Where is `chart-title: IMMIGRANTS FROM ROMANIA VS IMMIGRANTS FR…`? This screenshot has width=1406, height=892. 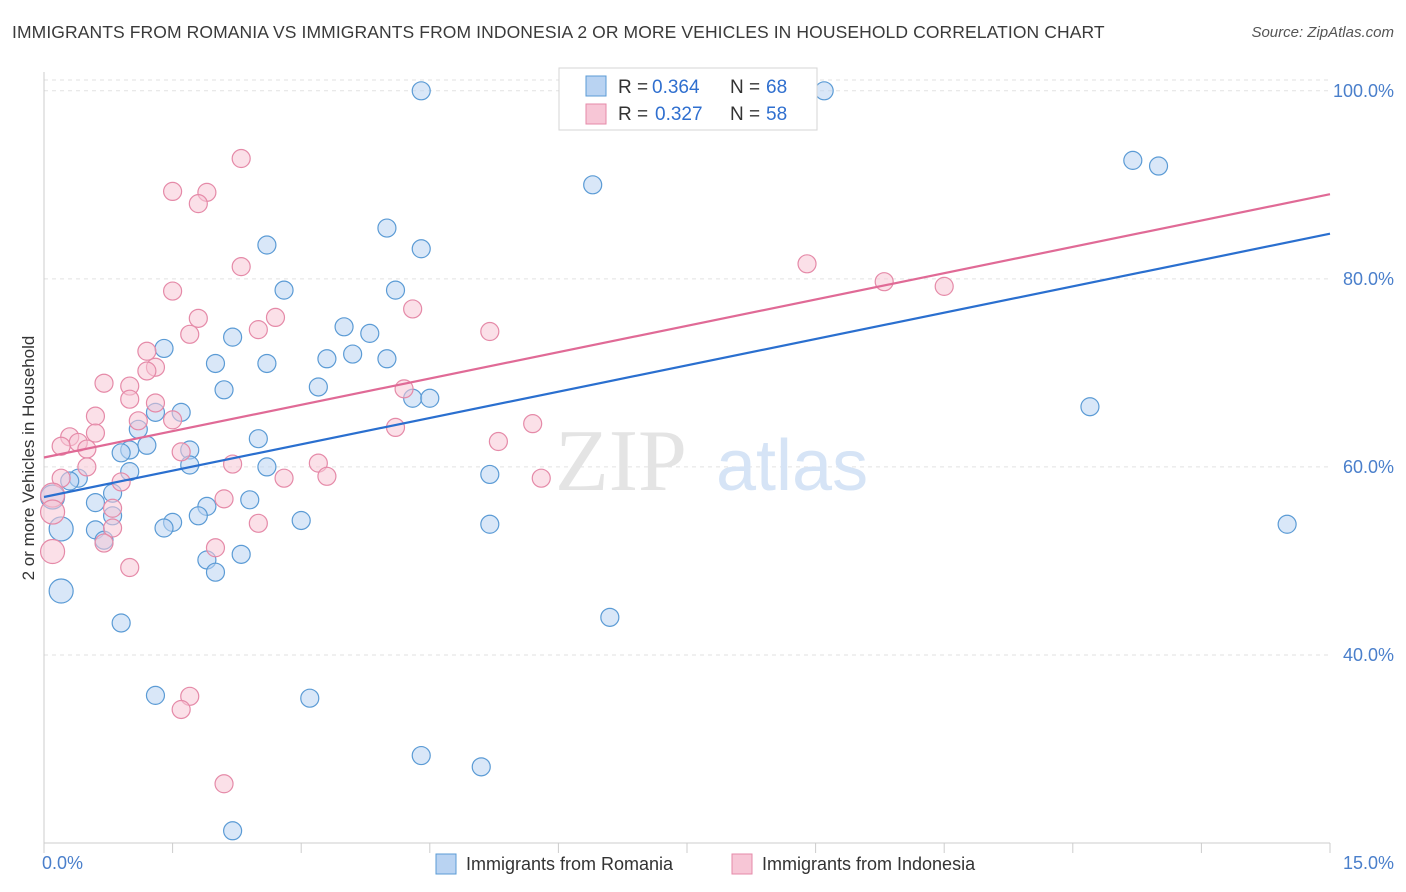 chart-title: IMMIGRANTS FROM ROMANIA VS IMMIGRANTS FR… is located at coordinates (558, 32).